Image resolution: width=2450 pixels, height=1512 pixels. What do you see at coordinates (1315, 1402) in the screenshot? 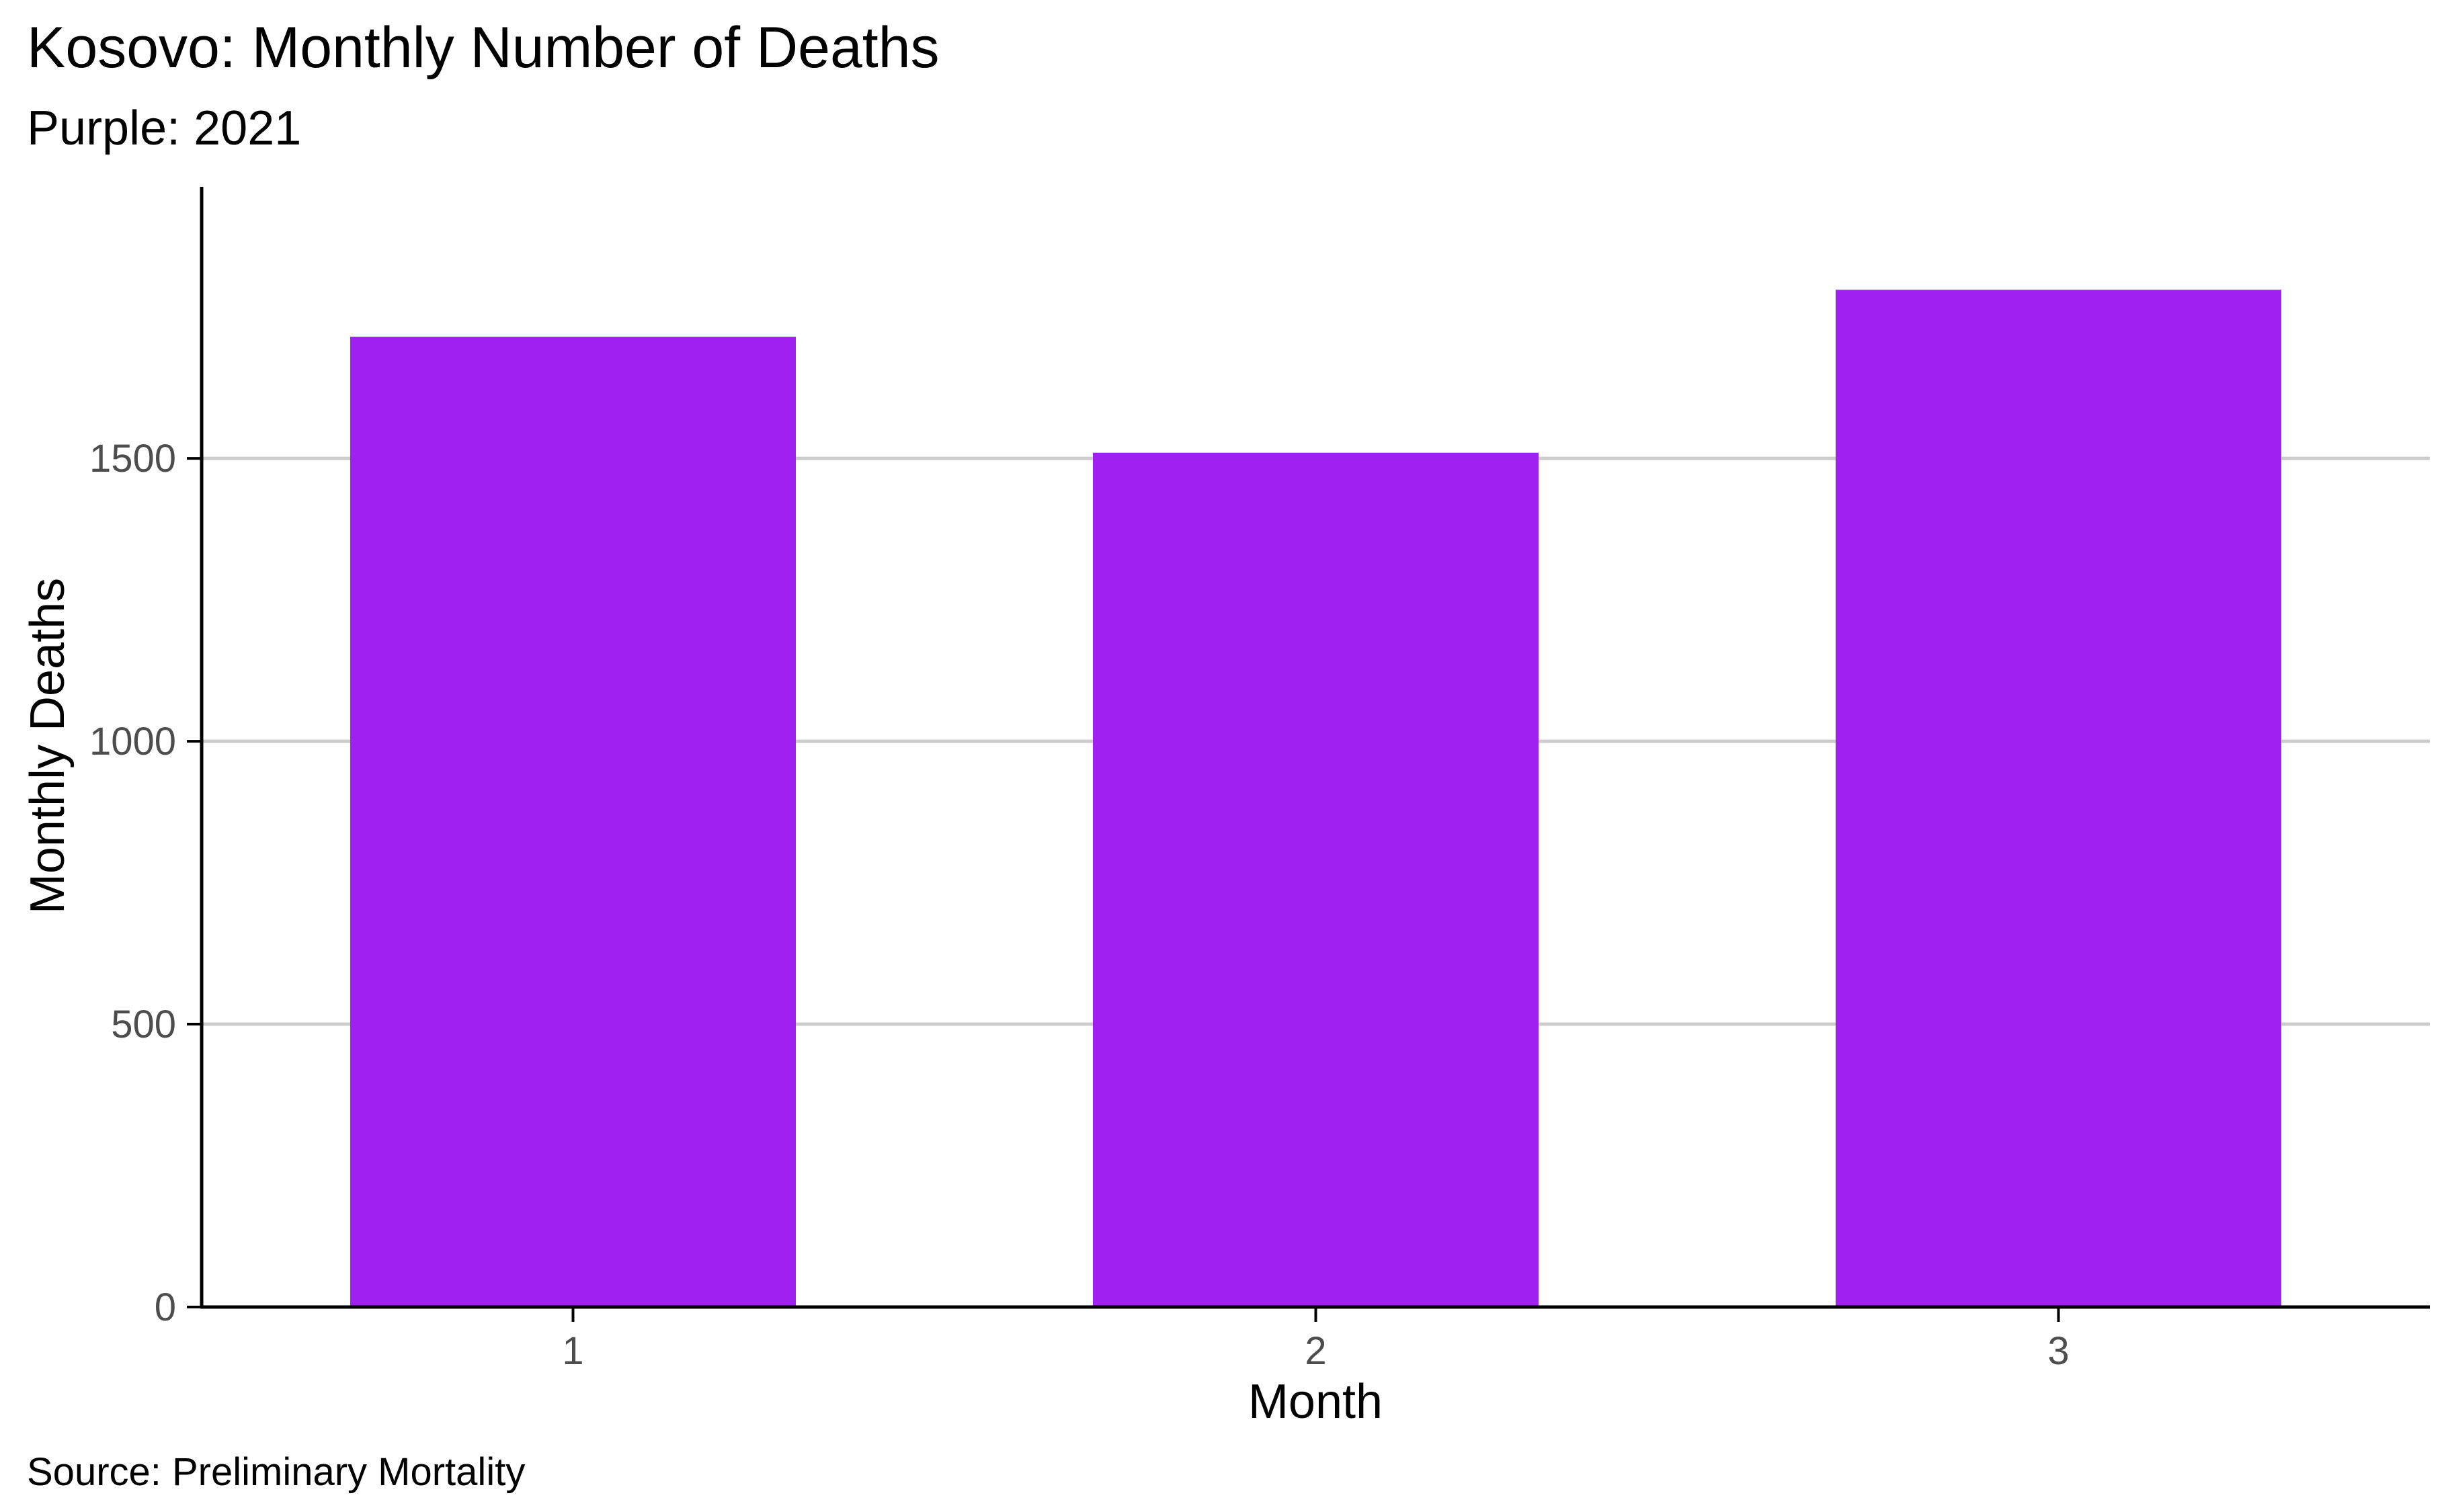
I see `x-axis-label: Month` at bounding box center [1315, 1402].